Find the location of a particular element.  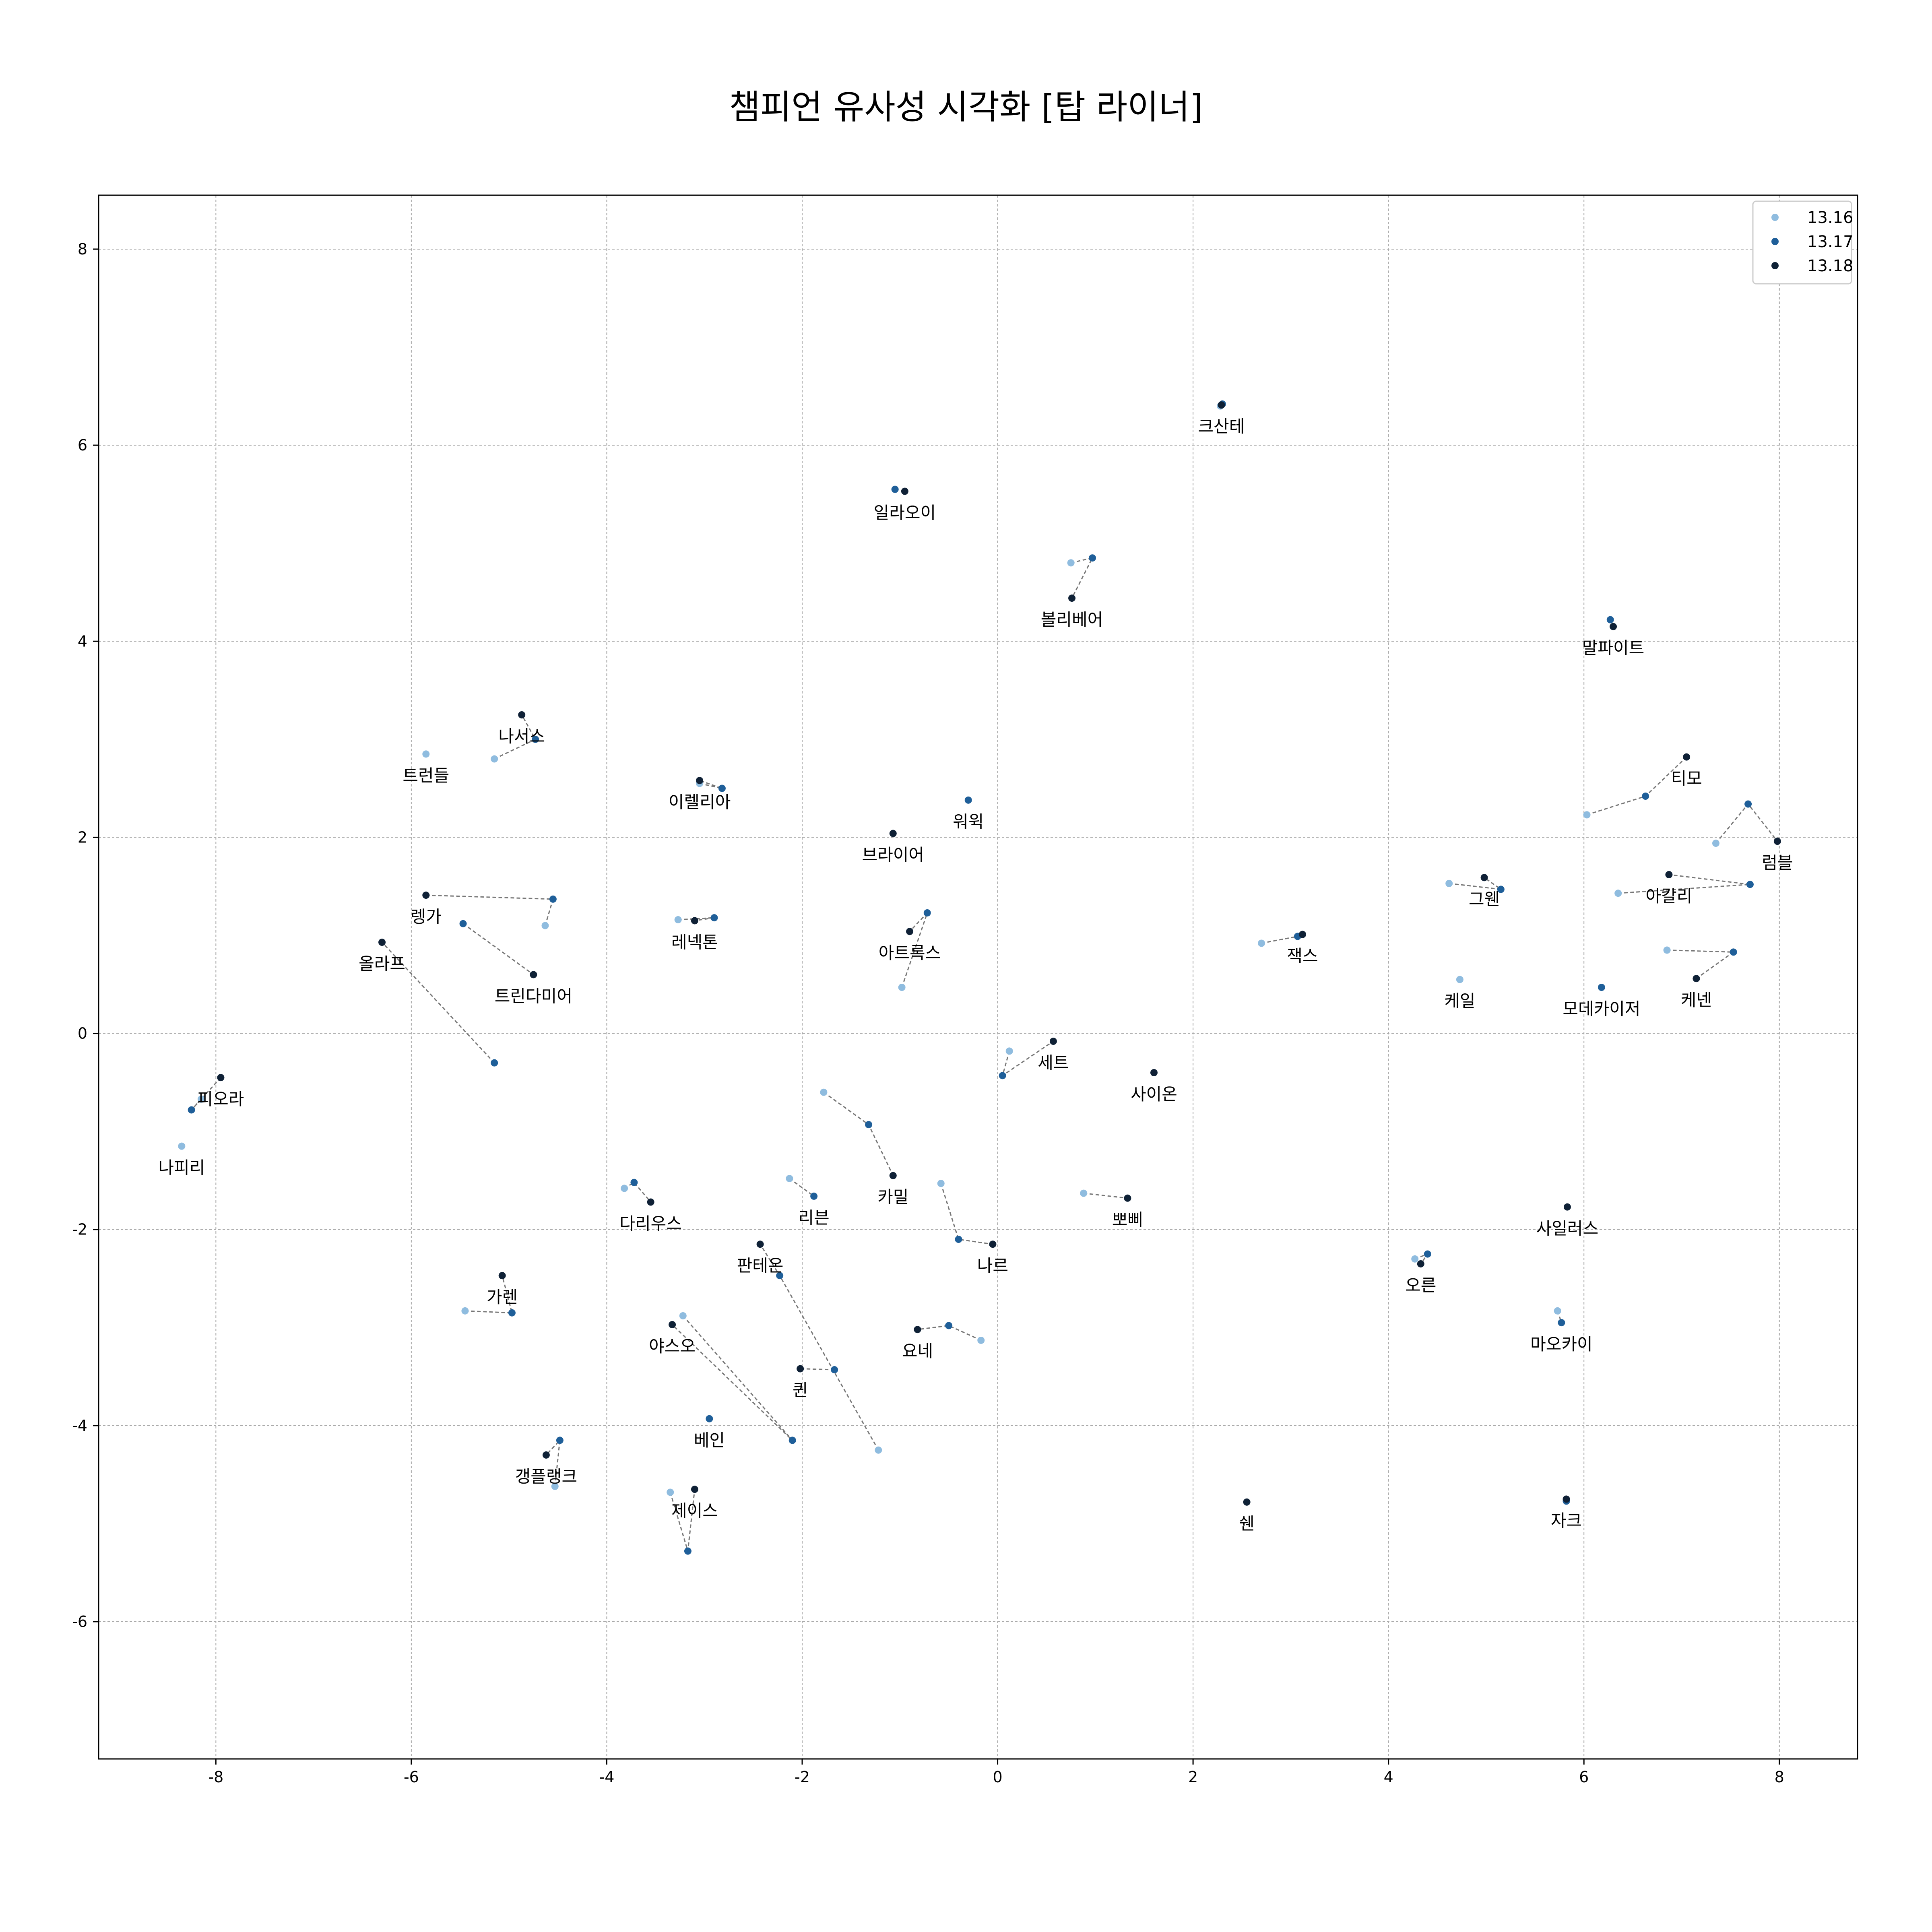

point-label: 아트록스 is located at coordinates (910, 953).